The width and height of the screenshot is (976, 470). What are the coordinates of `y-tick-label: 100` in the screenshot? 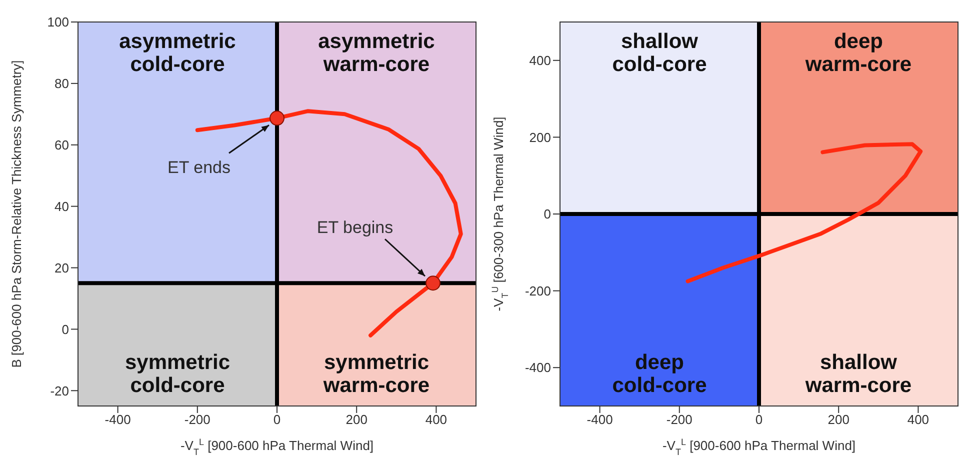 It's located at (58, 22).